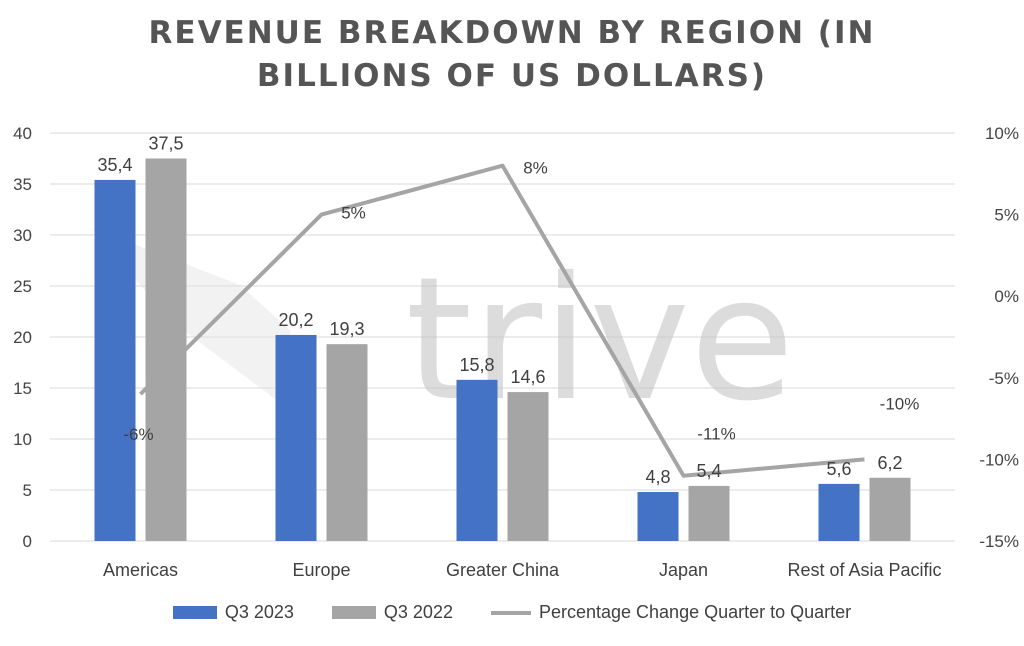 Image resolution: width=1024 pixels, height=646 pixels. What do you see at coordinates (657, 477) in the screenshot?
I see `data-label-q3-2023-japan: 4,8` at bounding box center [657, 477].